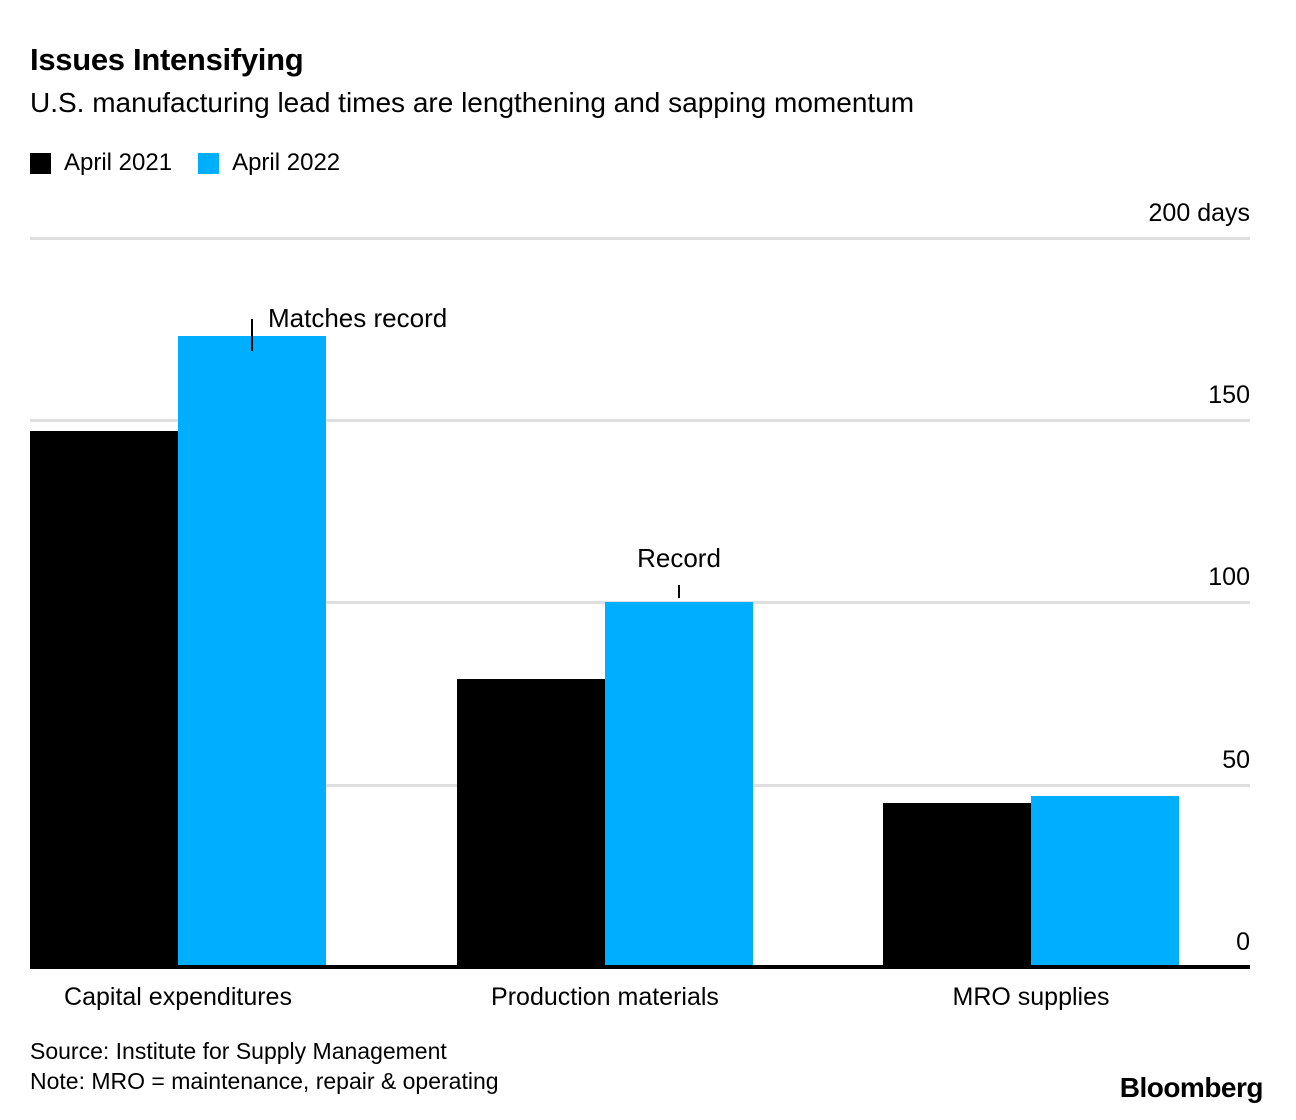  I want to click on bar-april-2022-production-materials, so click(679, 784).